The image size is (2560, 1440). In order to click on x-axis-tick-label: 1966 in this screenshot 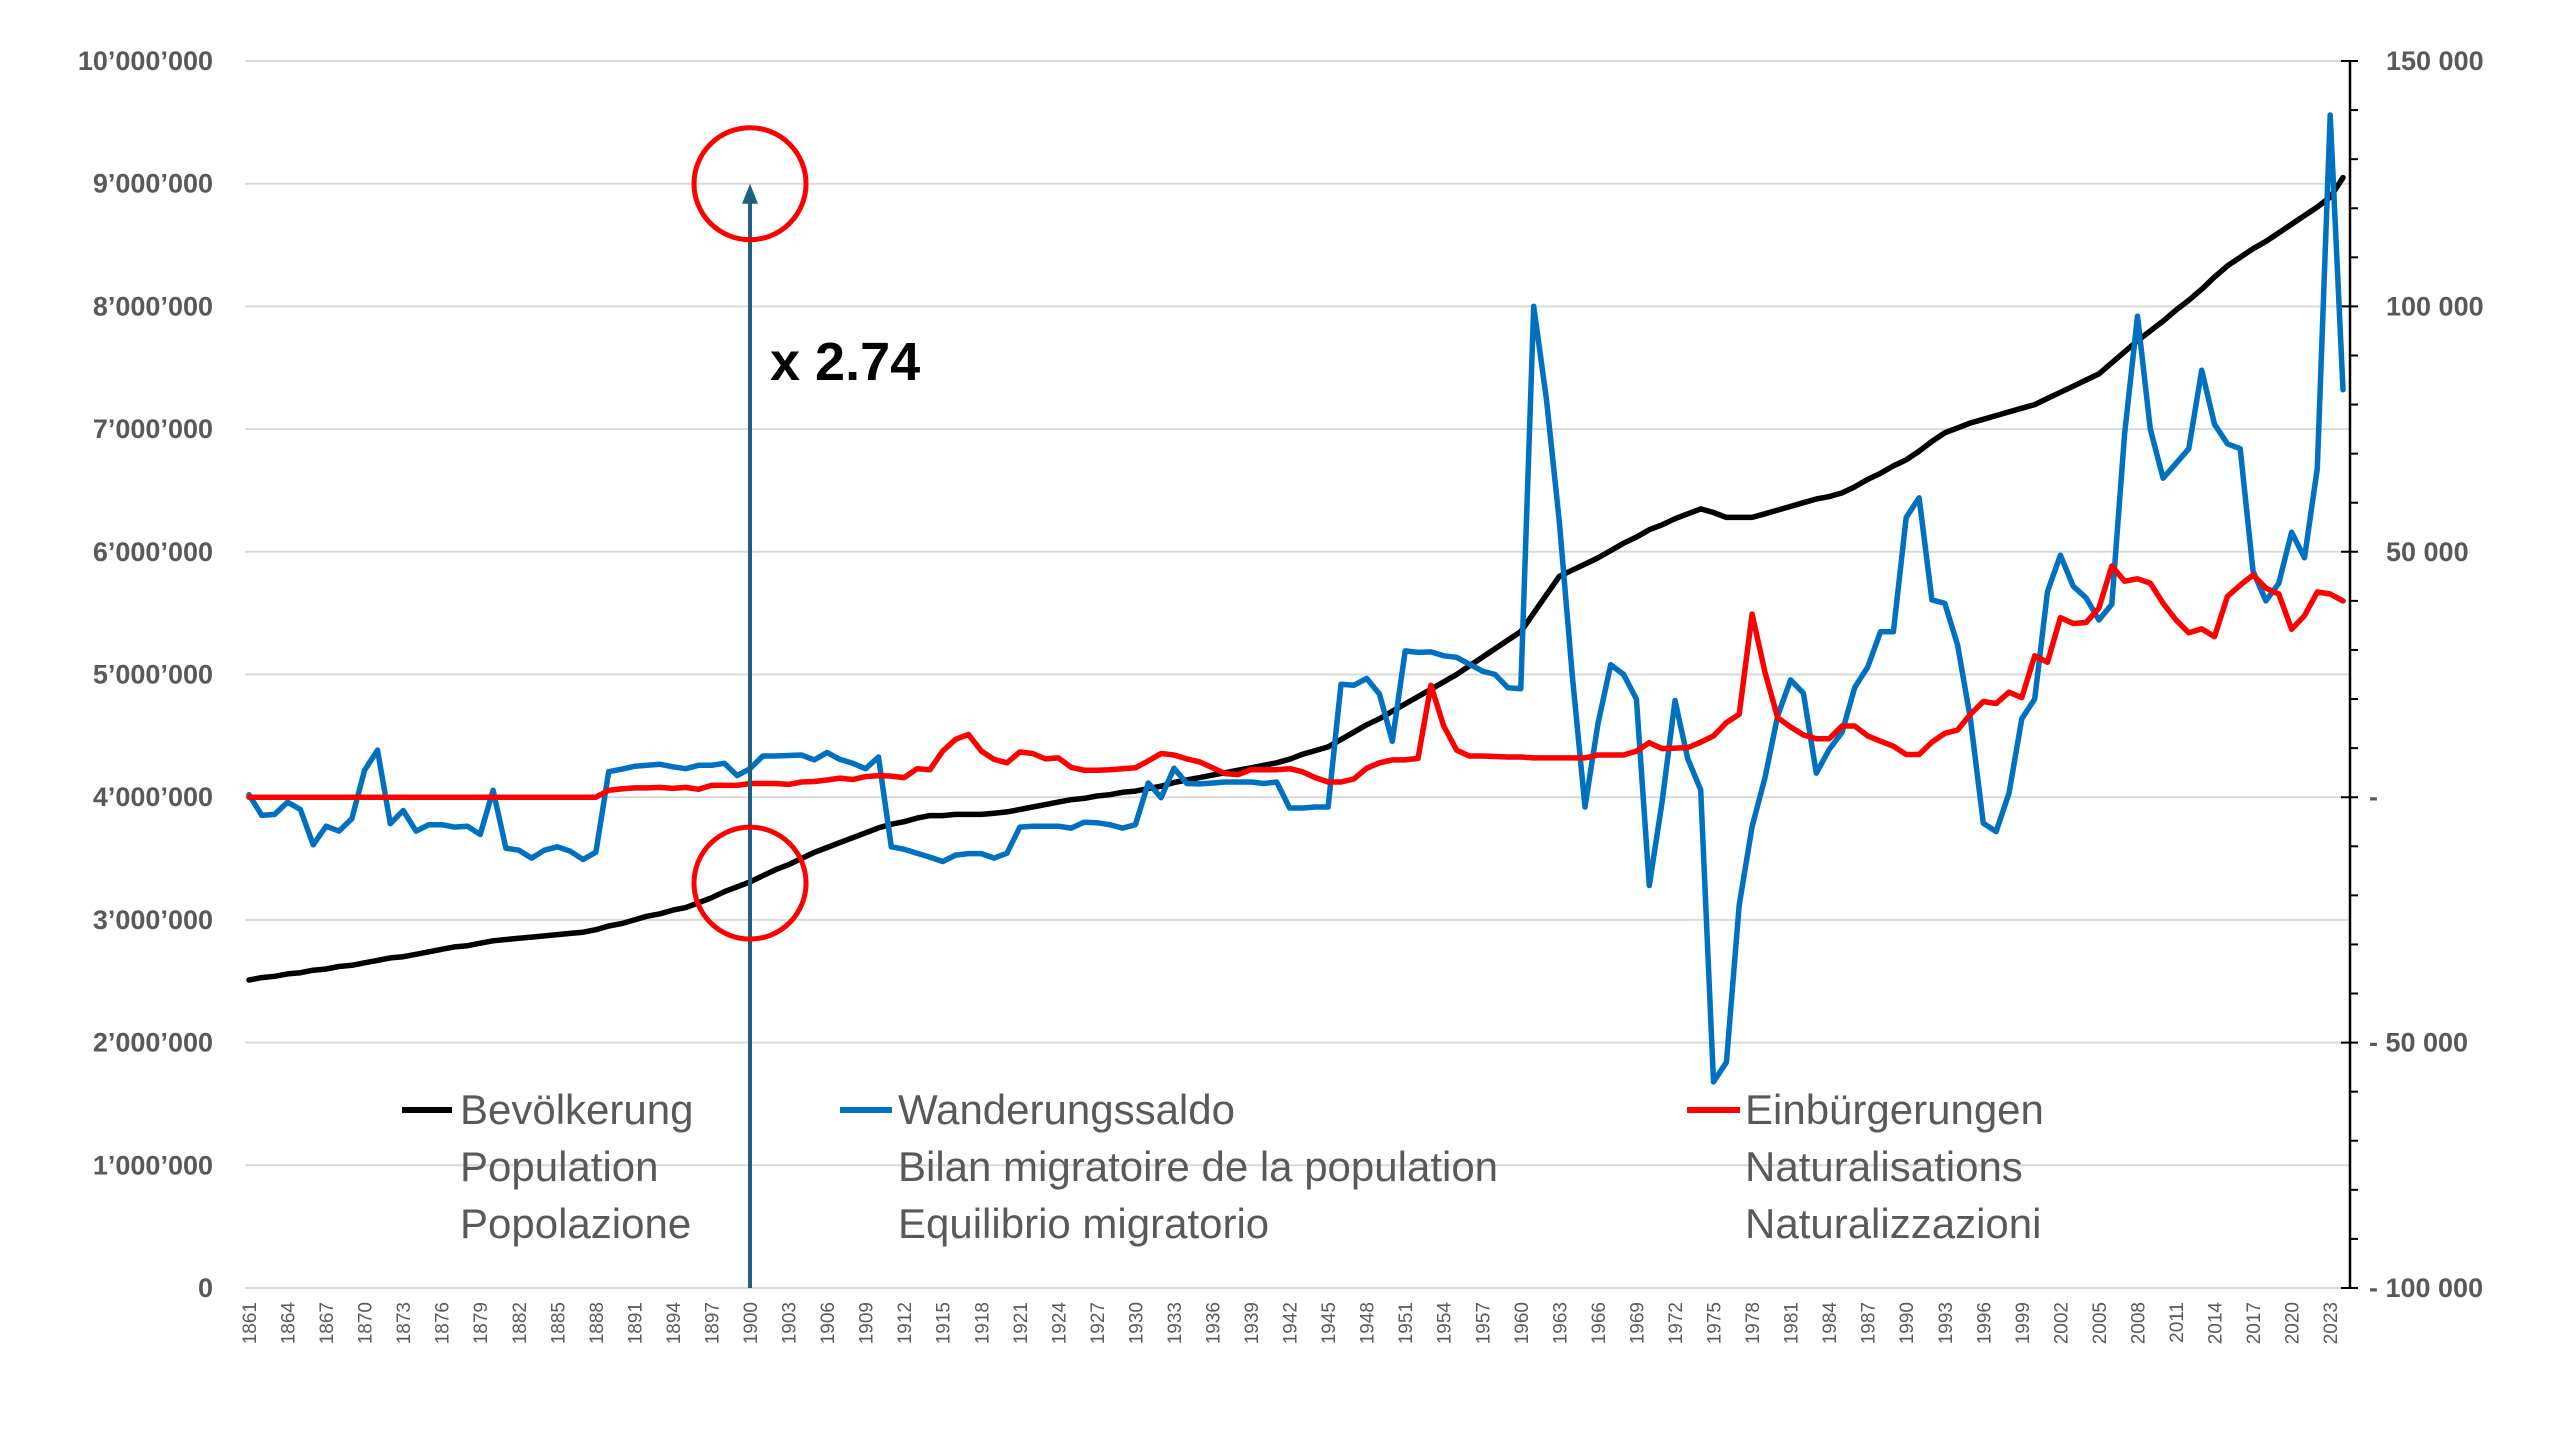, I will do `click(1599, 1323)`.